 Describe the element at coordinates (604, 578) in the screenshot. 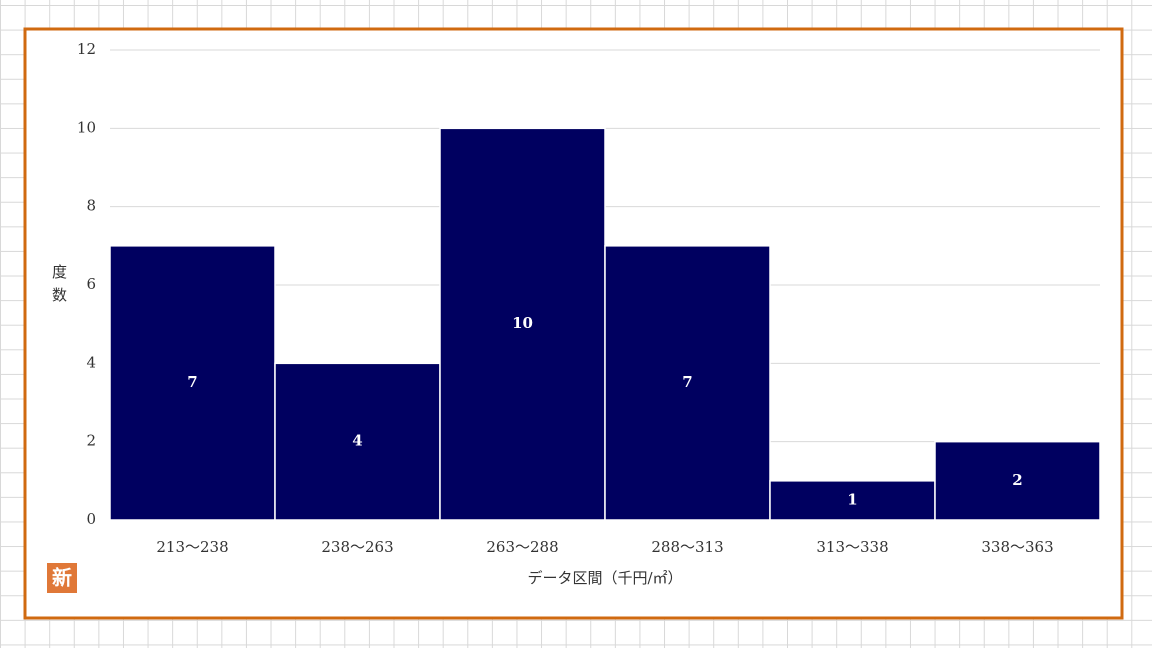

I see `x-axis-label: データ区間（千円/㎡）` at that location.